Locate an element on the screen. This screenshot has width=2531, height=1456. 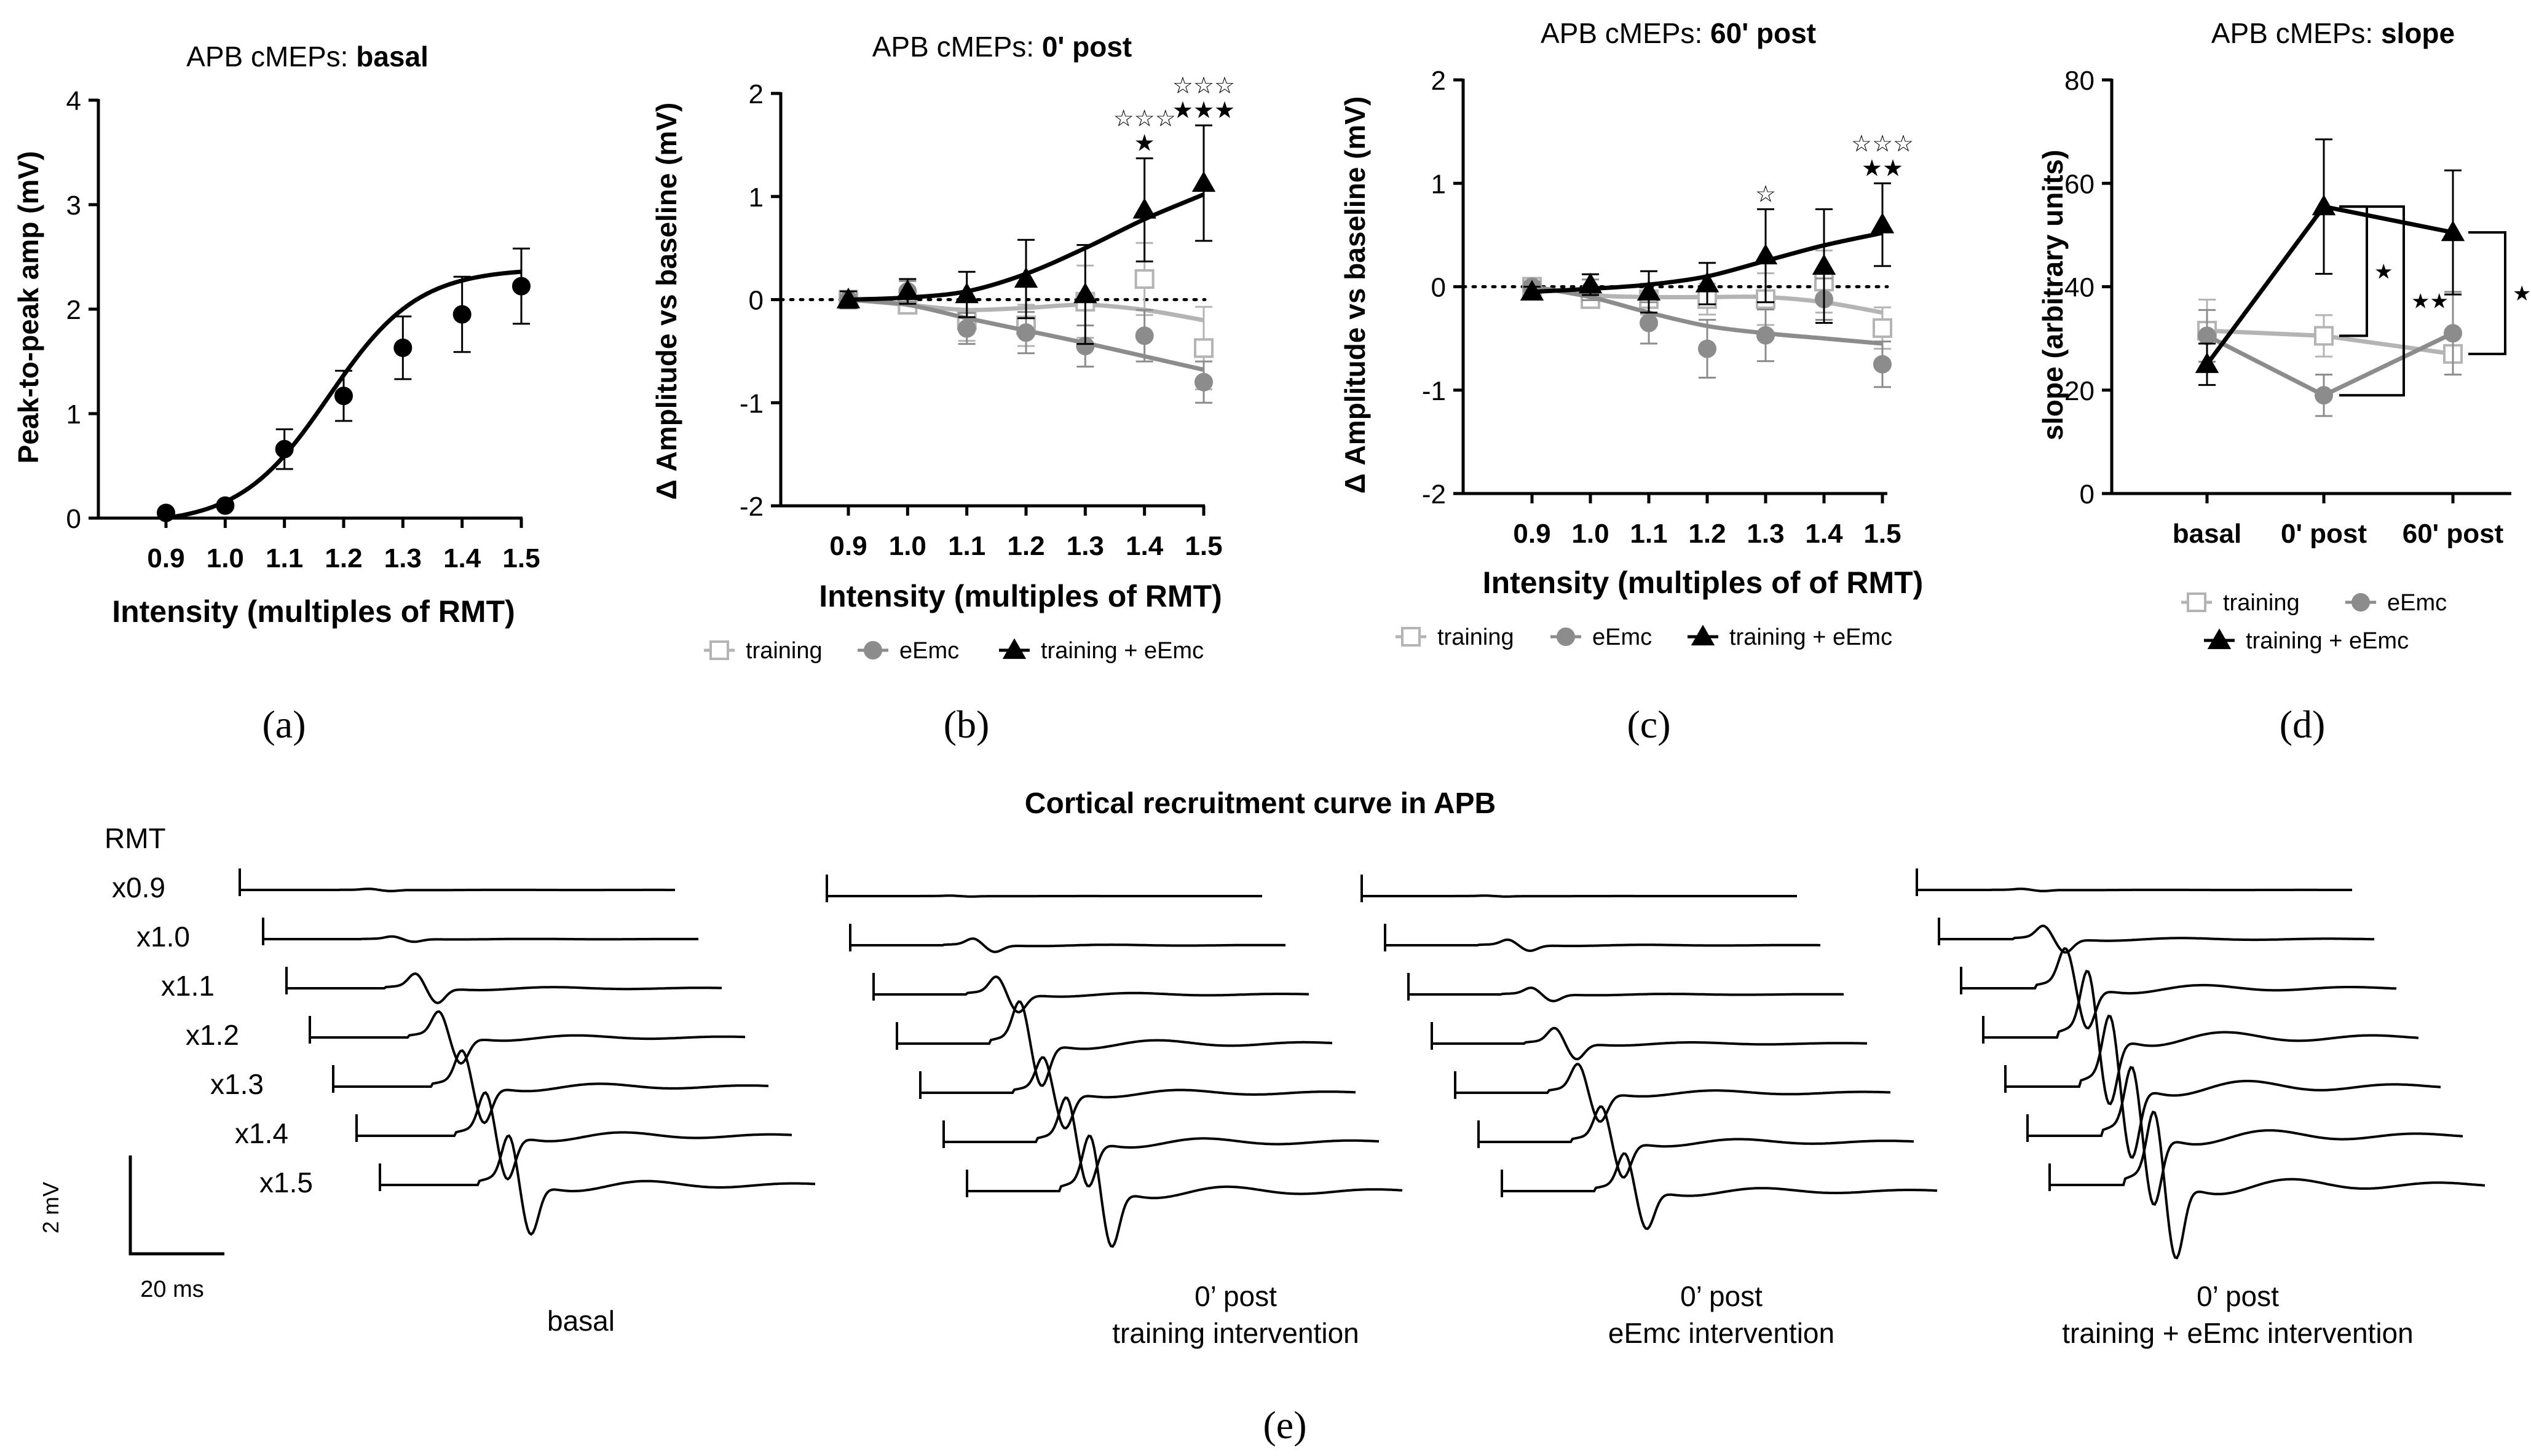
panel-a-xlabel: Intensity (multiples of RMT) is located at coordinates (313, 611).